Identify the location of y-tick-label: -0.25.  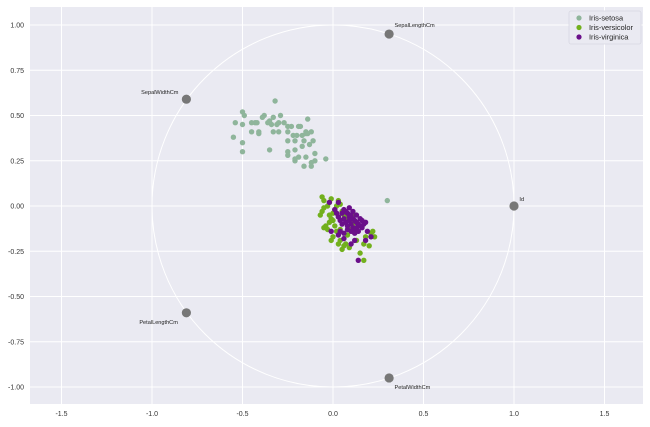
(16, 252).